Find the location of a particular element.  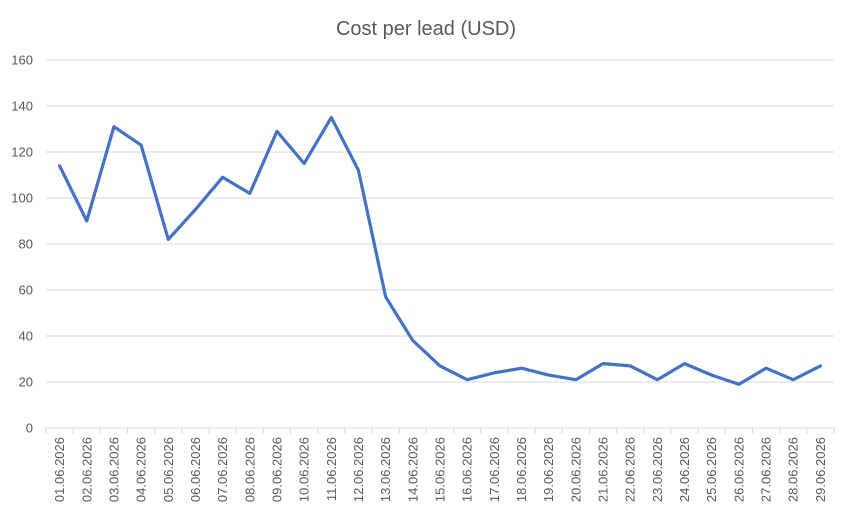

x-tick-label: 06.06.2026 is located at coordinates (195, 469).